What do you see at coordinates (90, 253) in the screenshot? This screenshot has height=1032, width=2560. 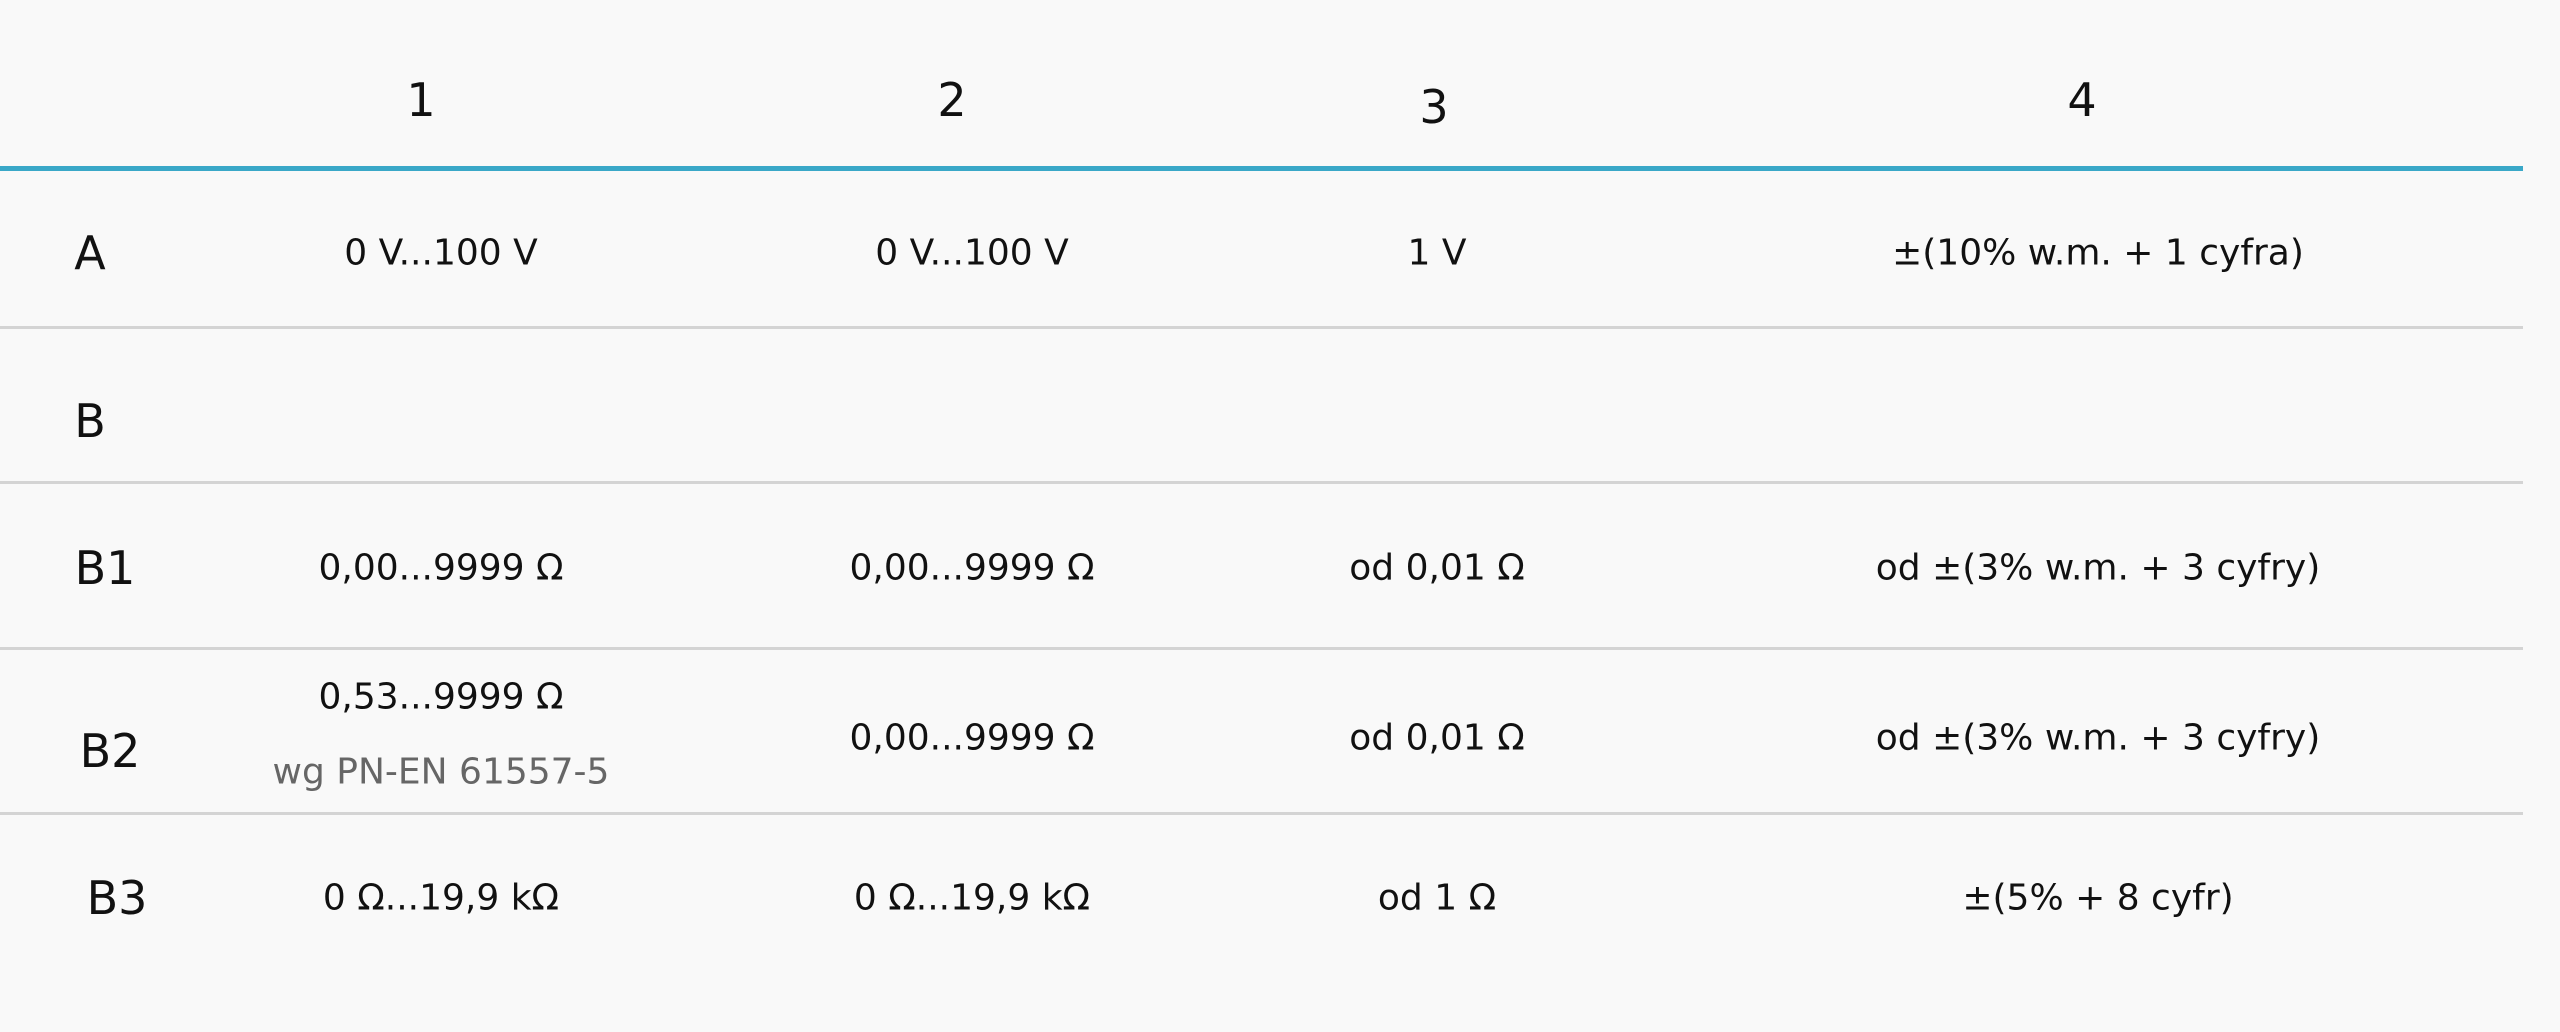 I see `row-label: A` at bounding box center [90, 253].